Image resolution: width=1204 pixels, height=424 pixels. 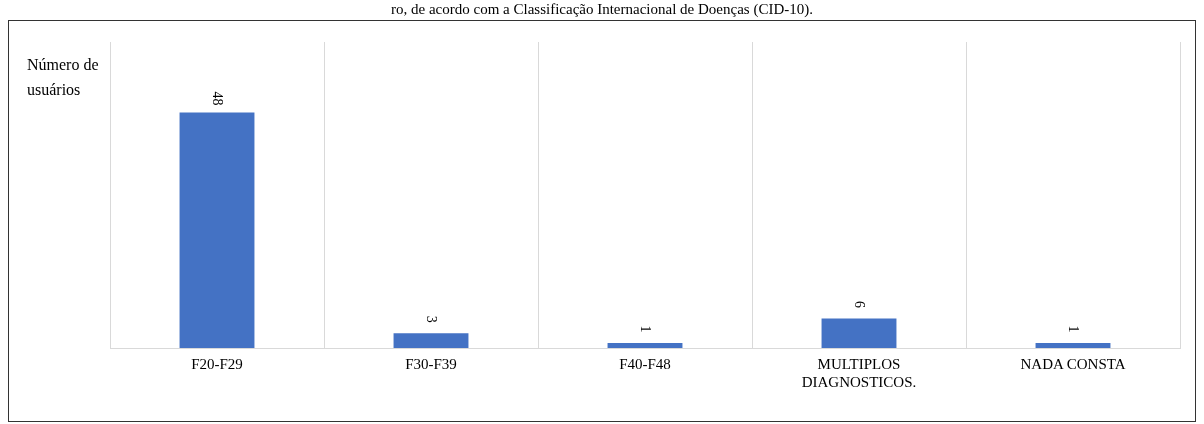 I want to click on y-axis-title: Número de usuários, so click(x=63, y=77).